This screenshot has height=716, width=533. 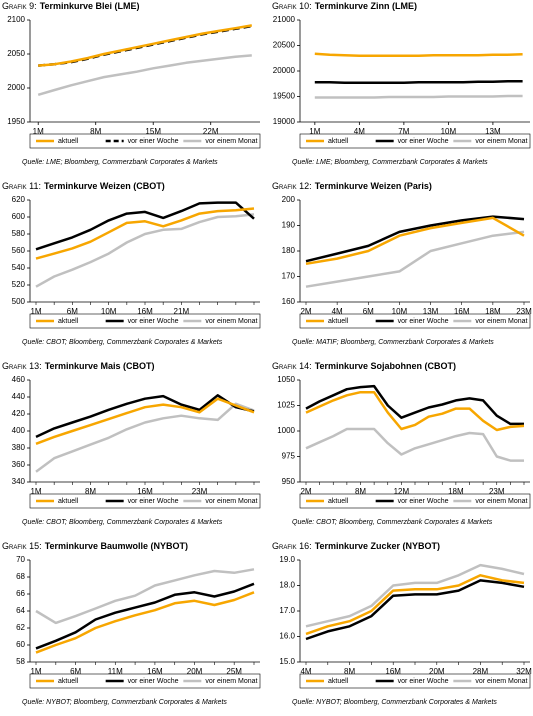 What do you see at coordinates (287, 661) in the screenshot?
I see `y-tick-label: 15.0` at bounding box center [287, 661].